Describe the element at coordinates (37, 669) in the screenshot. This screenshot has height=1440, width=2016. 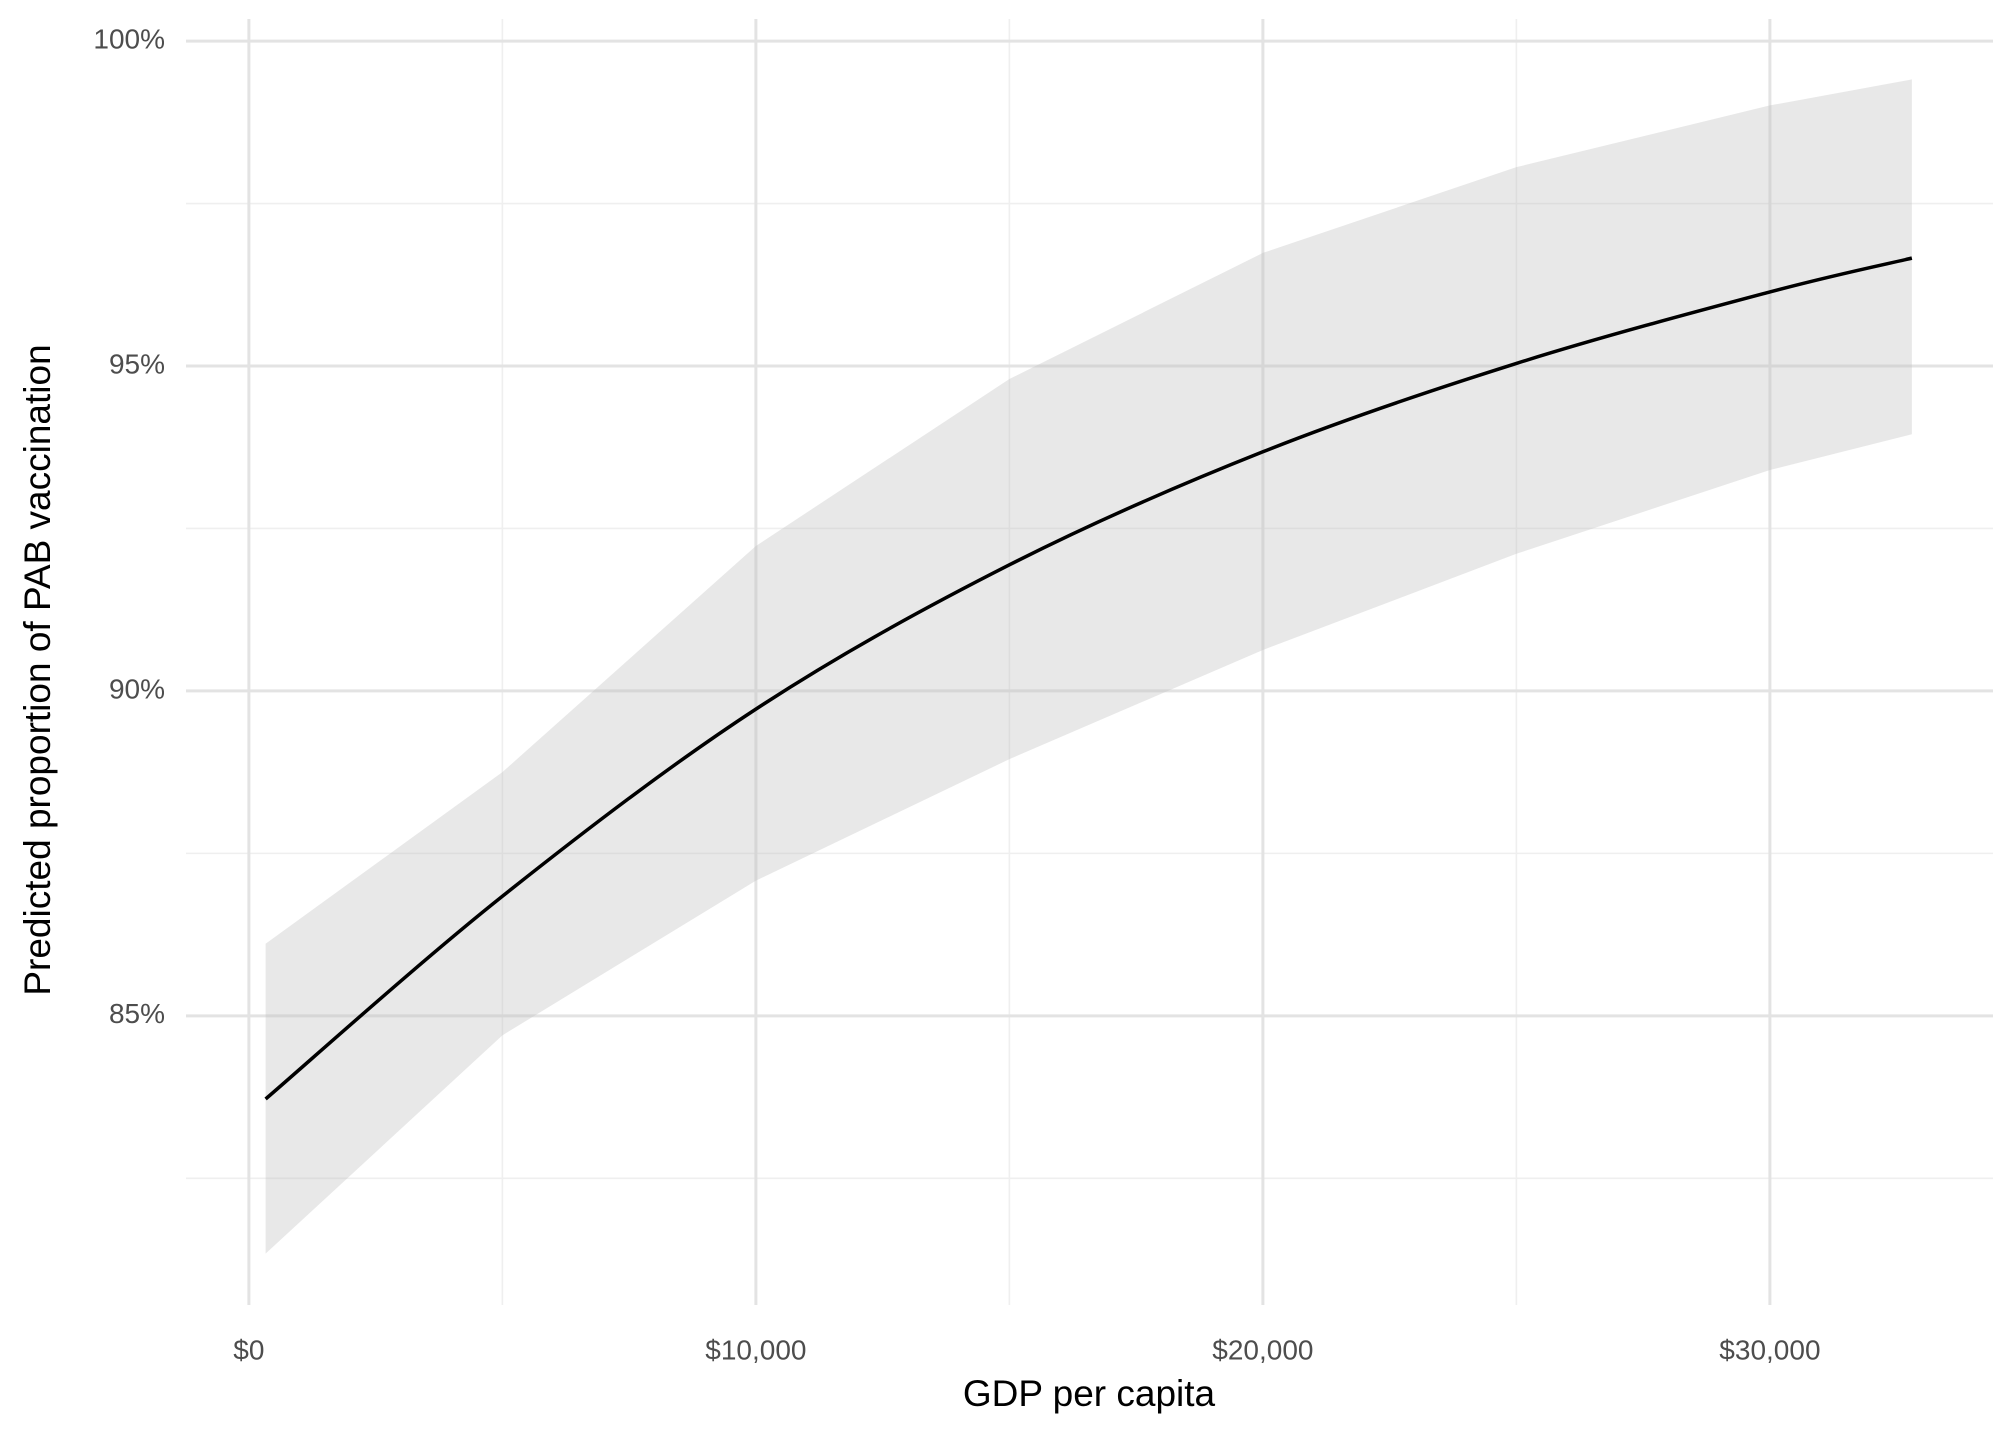
I see `y-axis-title: Predicted proportion of PAB vaccination` at that location.